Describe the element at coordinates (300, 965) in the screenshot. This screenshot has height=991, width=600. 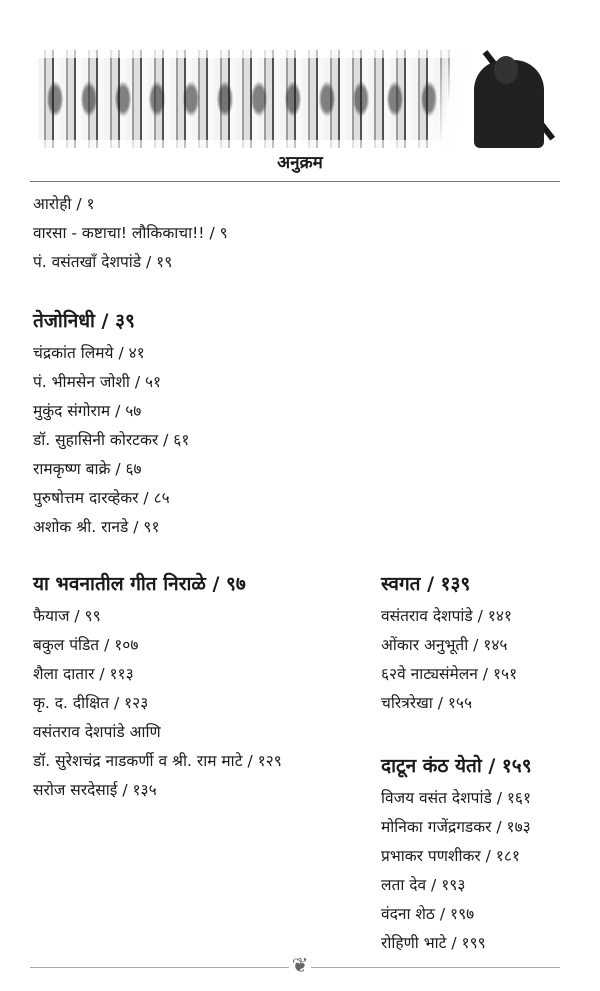
I see `ornament-icon: ❦` at that location.